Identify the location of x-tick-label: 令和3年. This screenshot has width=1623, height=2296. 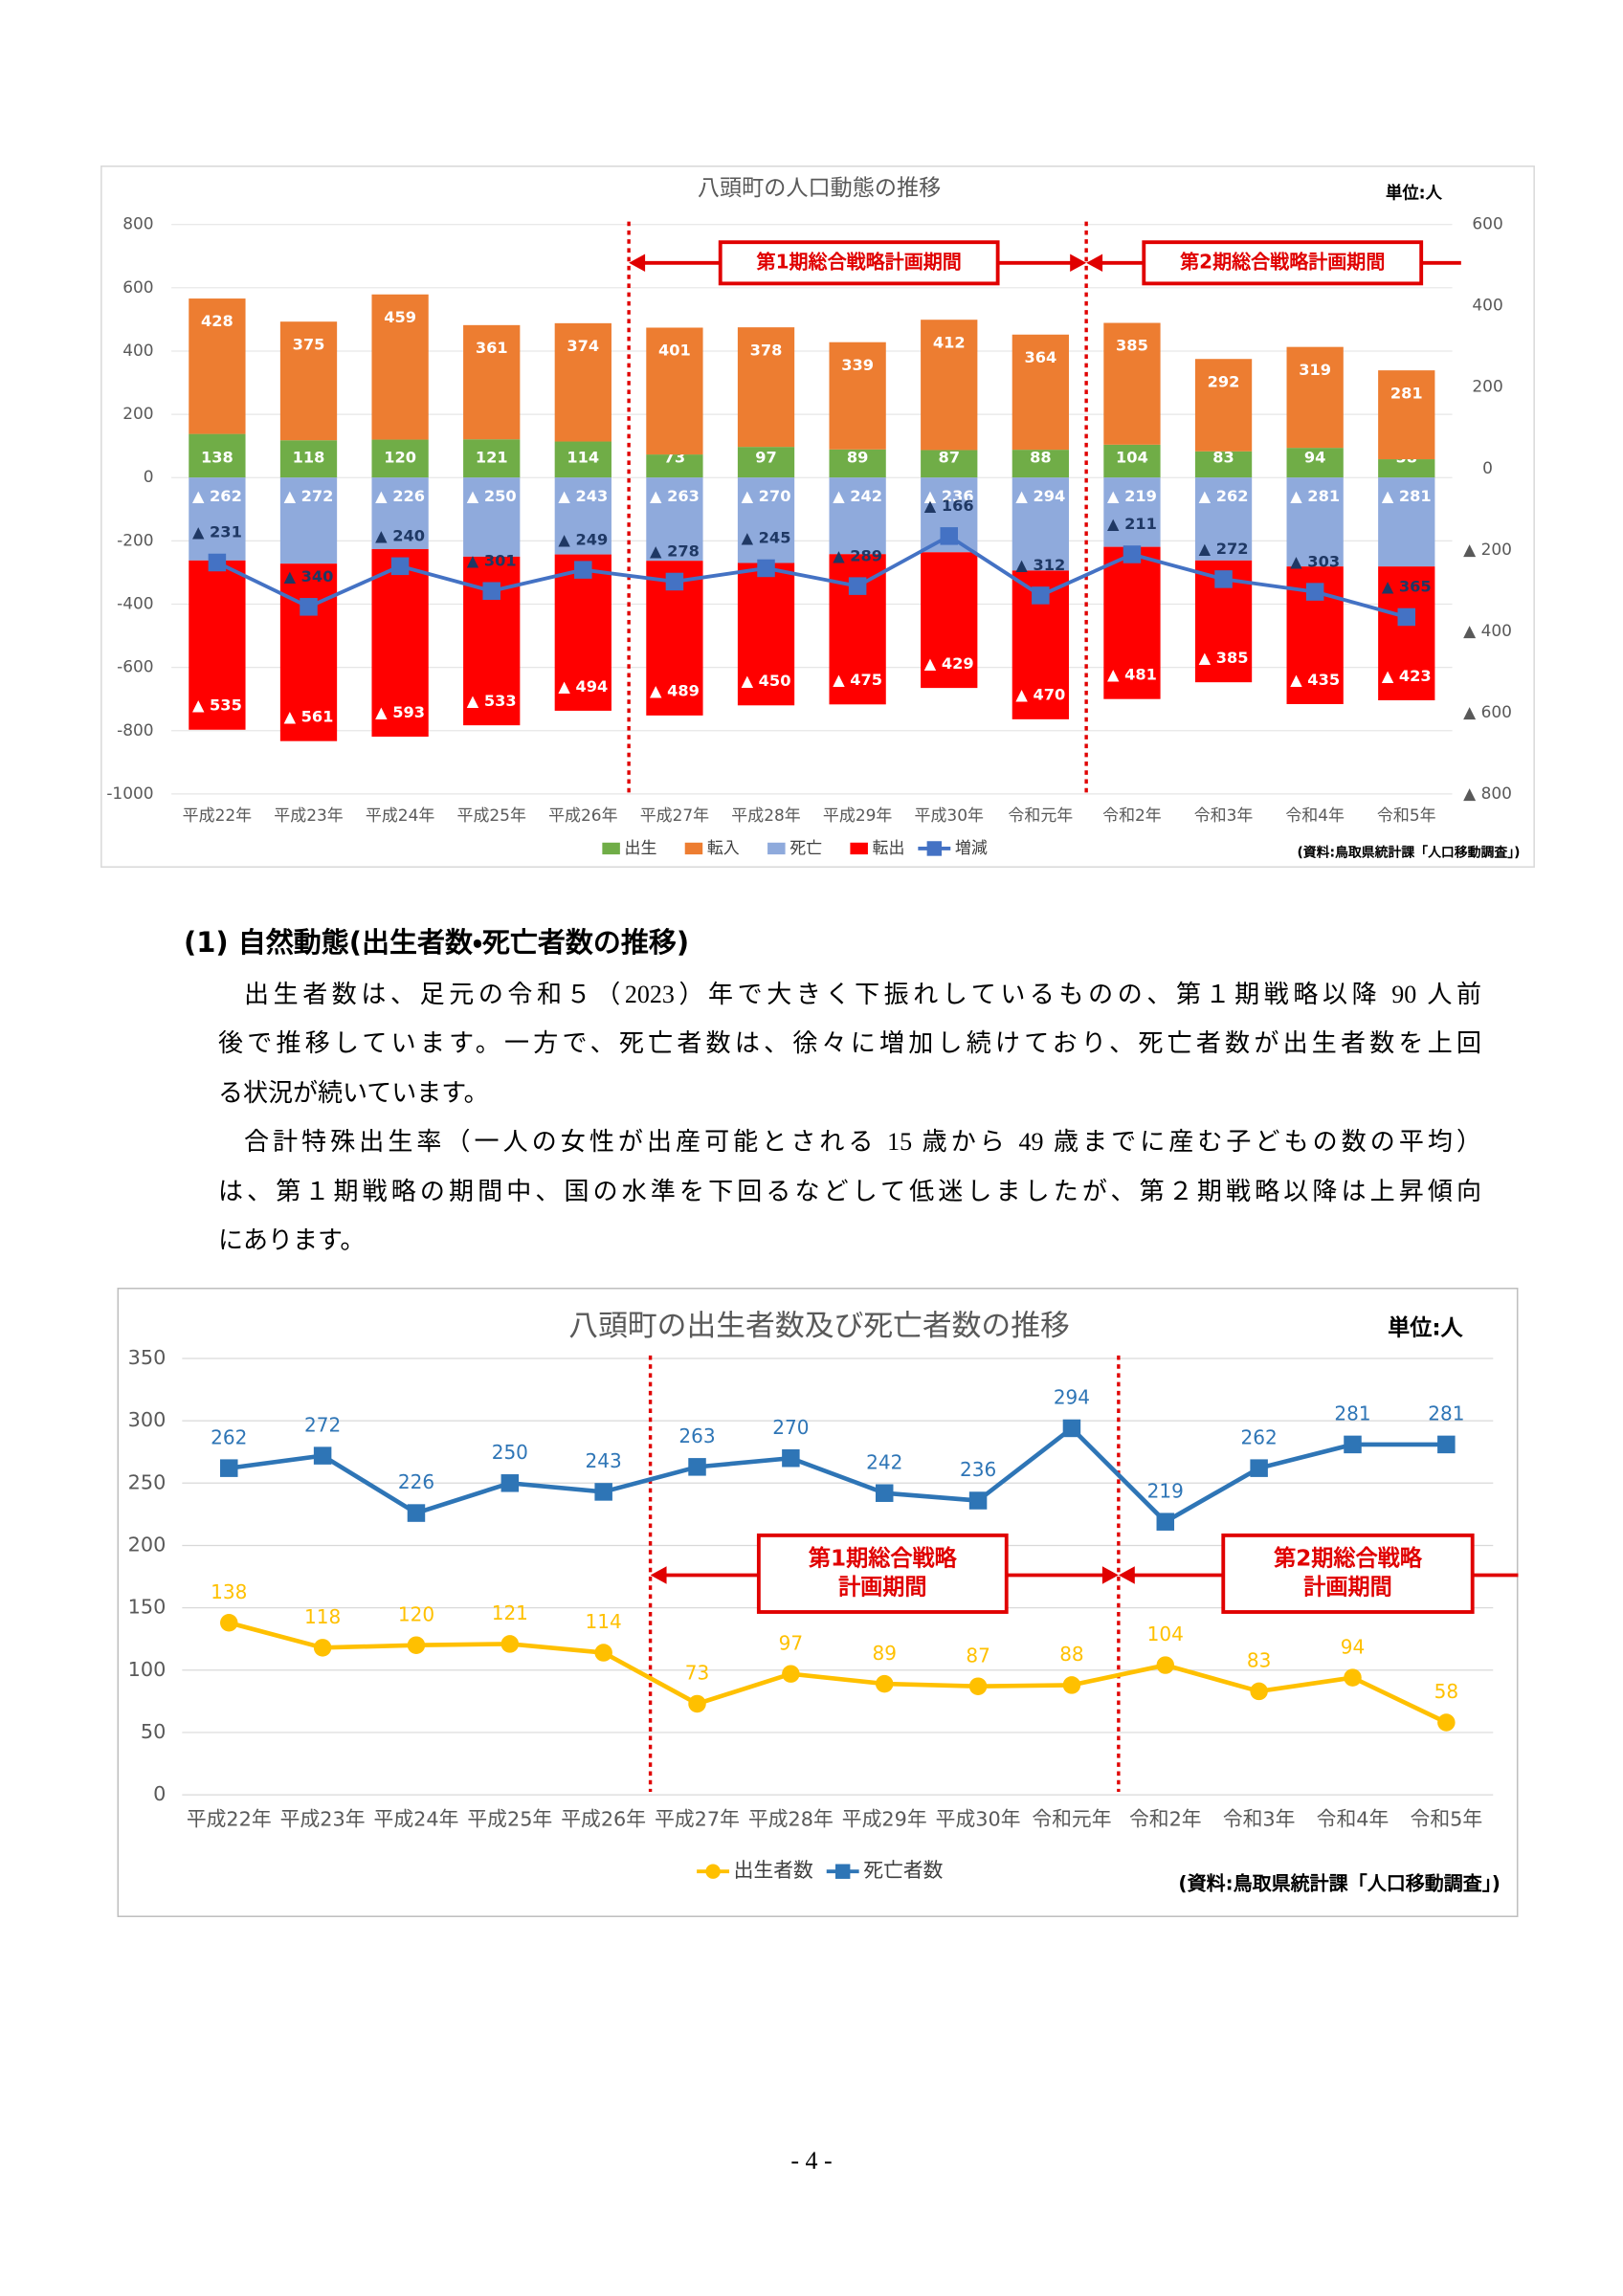
(1224, 815).